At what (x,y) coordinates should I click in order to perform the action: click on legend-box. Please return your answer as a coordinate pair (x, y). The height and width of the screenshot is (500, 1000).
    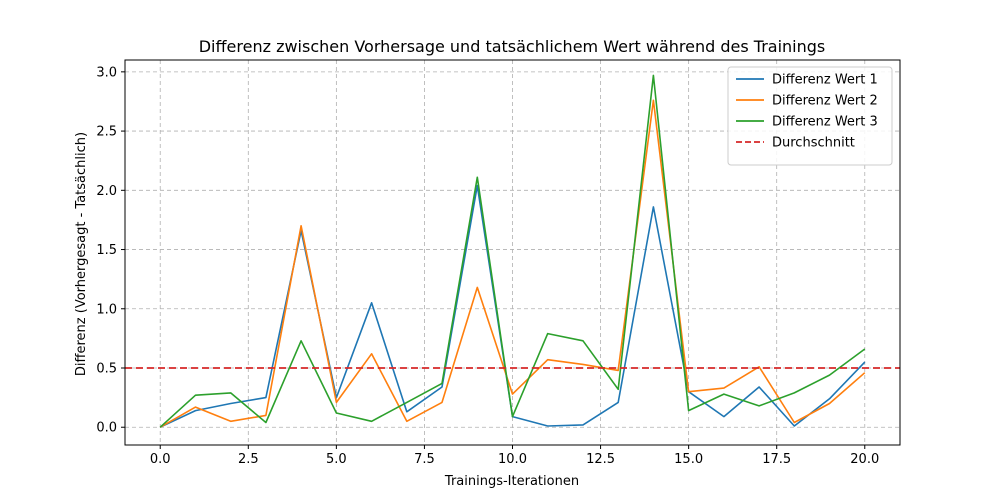
    Looking at the image, I should click on (810, 116).